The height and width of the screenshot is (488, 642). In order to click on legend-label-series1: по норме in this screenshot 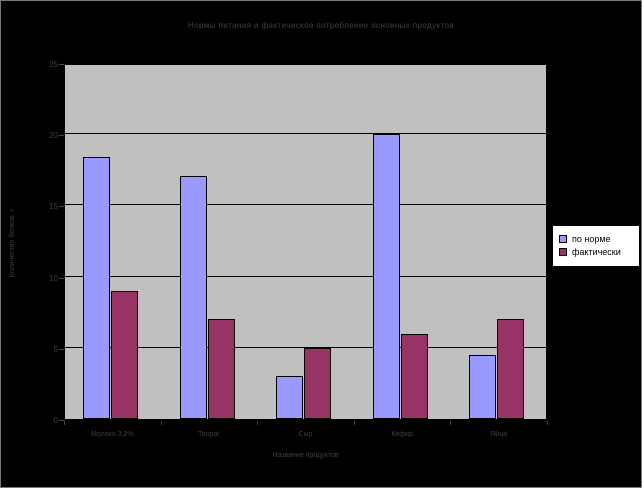, I will do `click(591, 239)`.